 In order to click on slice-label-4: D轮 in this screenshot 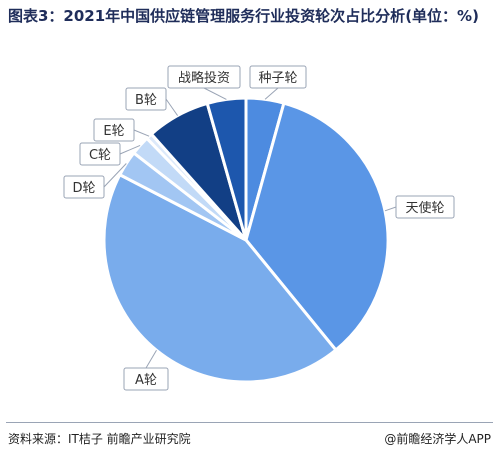, I will do `click(83, 188)`.